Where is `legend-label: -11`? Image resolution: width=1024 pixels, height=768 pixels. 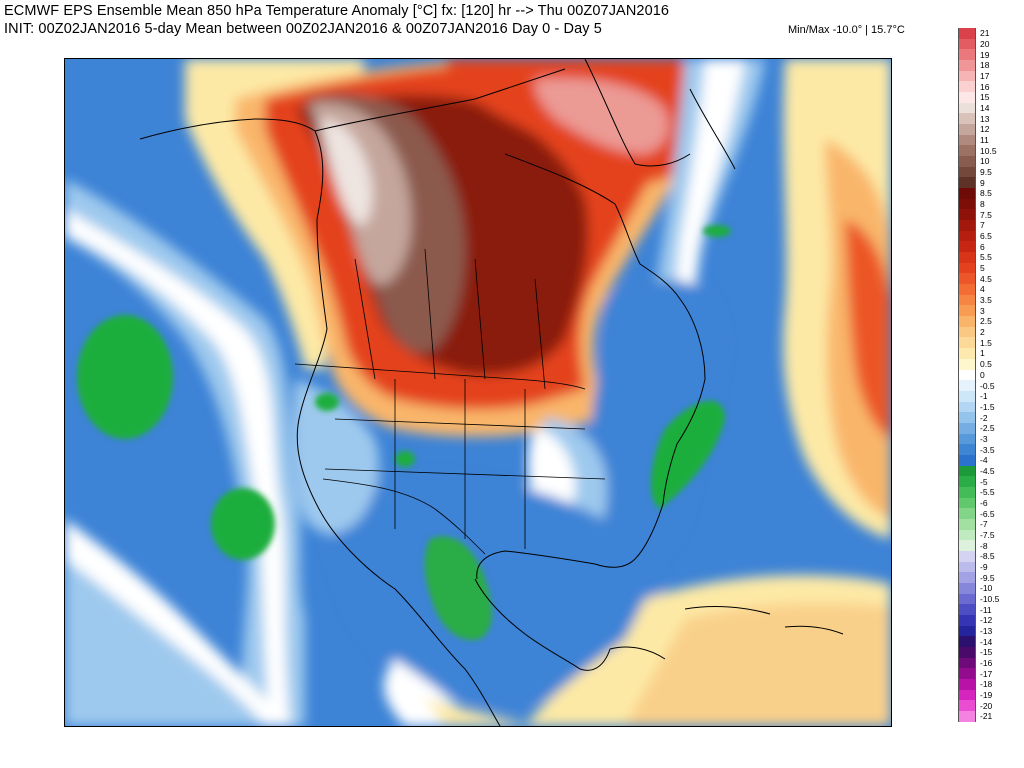 legend-label: -11 is located at coordinates (986, 609).